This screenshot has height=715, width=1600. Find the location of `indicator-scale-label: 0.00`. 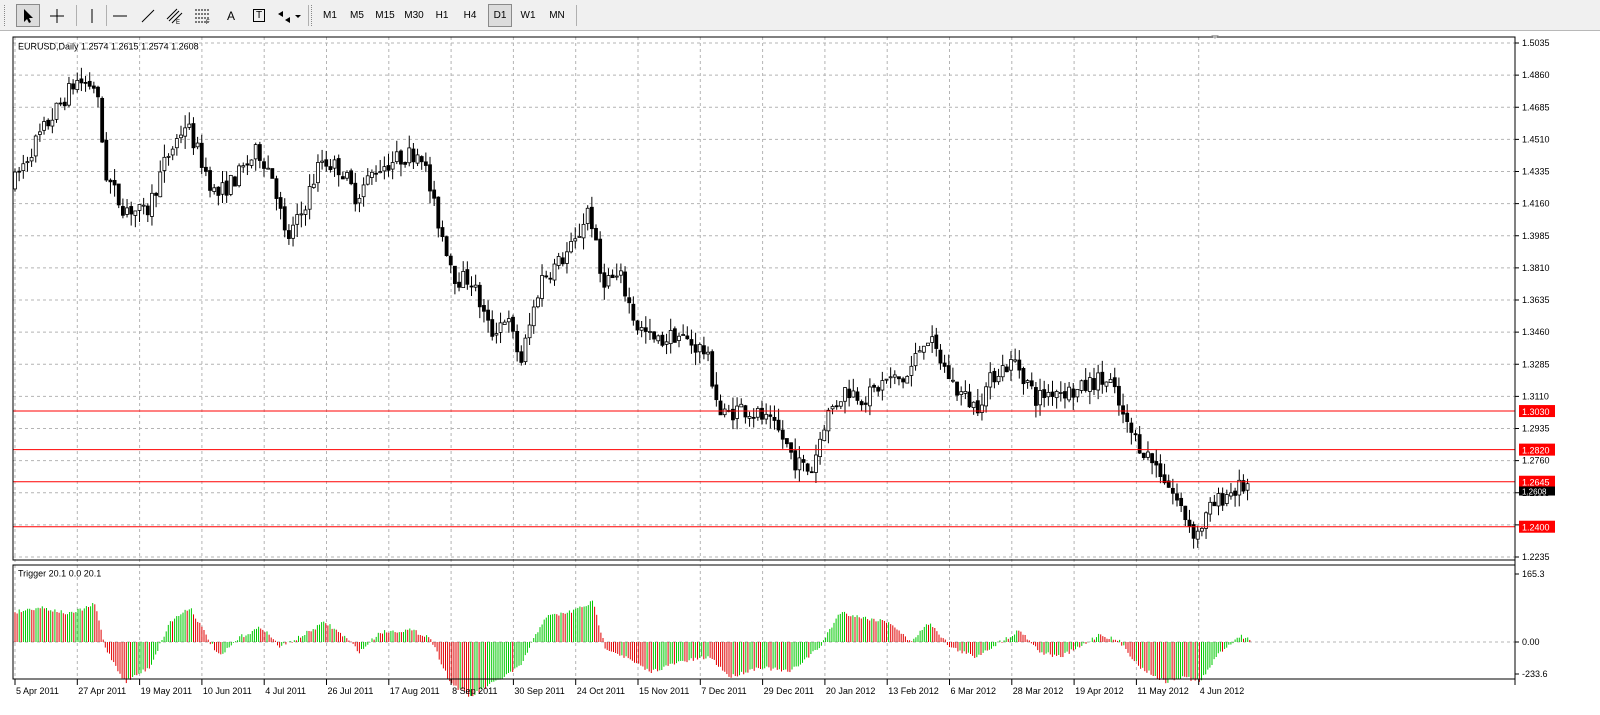

indicator-scale-label: 0.00 is located at coordinates (1531, 642).